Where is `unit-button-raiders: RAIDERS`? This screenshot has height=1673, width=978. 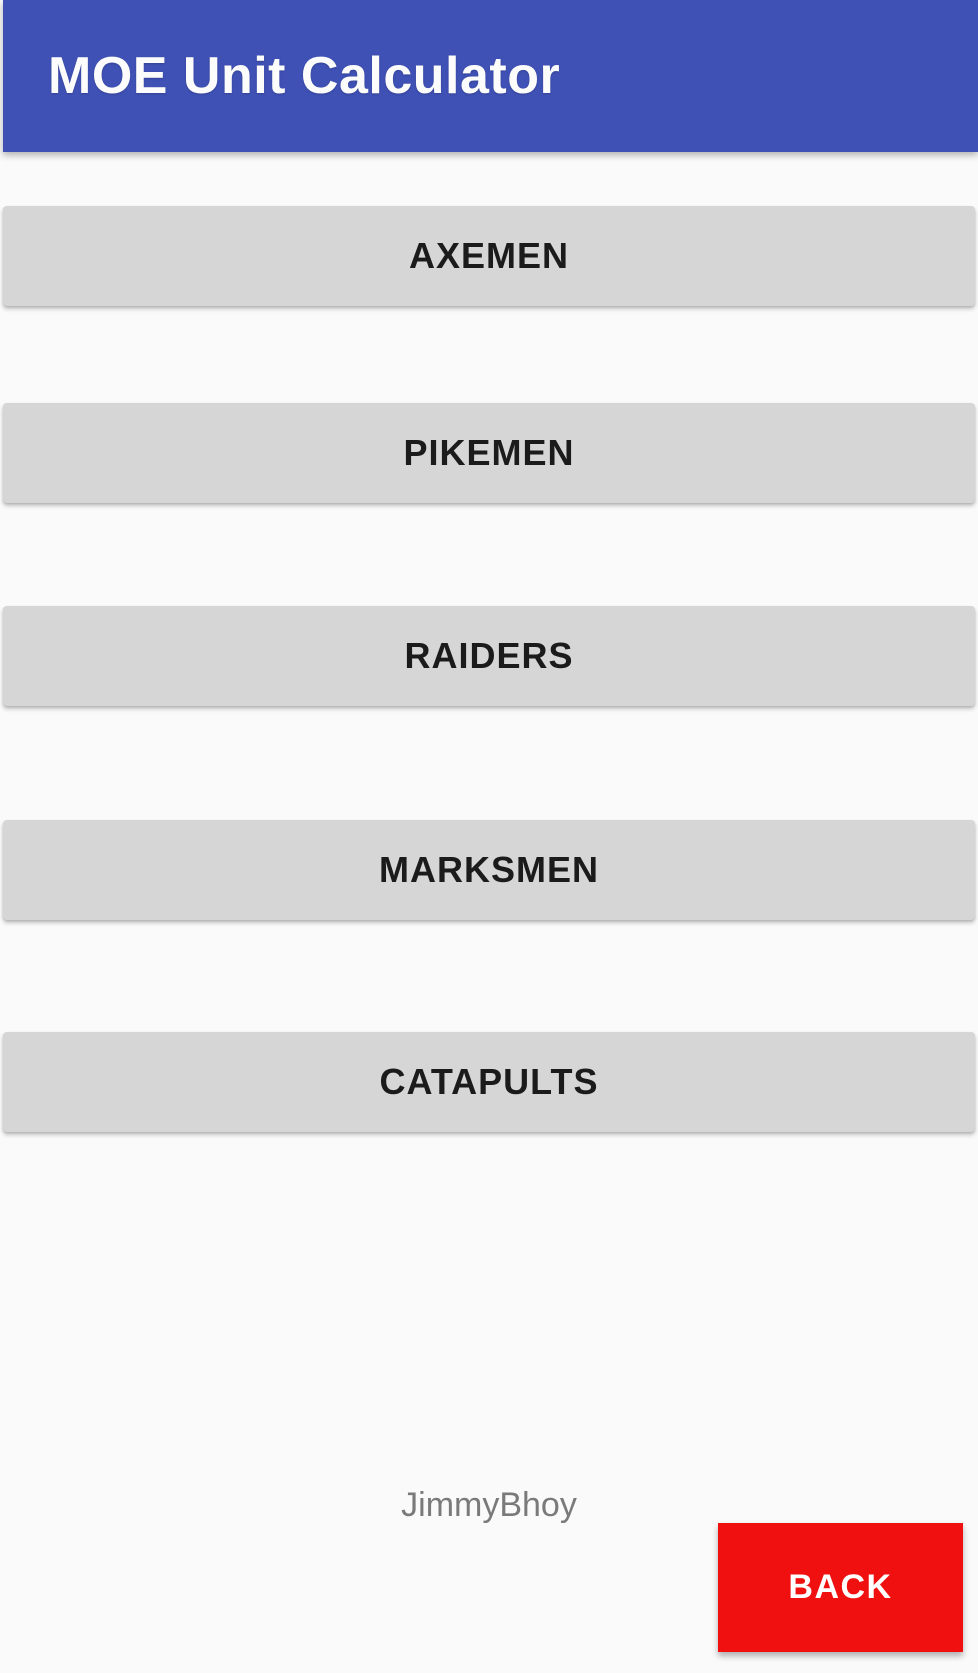
unit-button-raiders: RAIDERS is located at coordinates (489, 656).